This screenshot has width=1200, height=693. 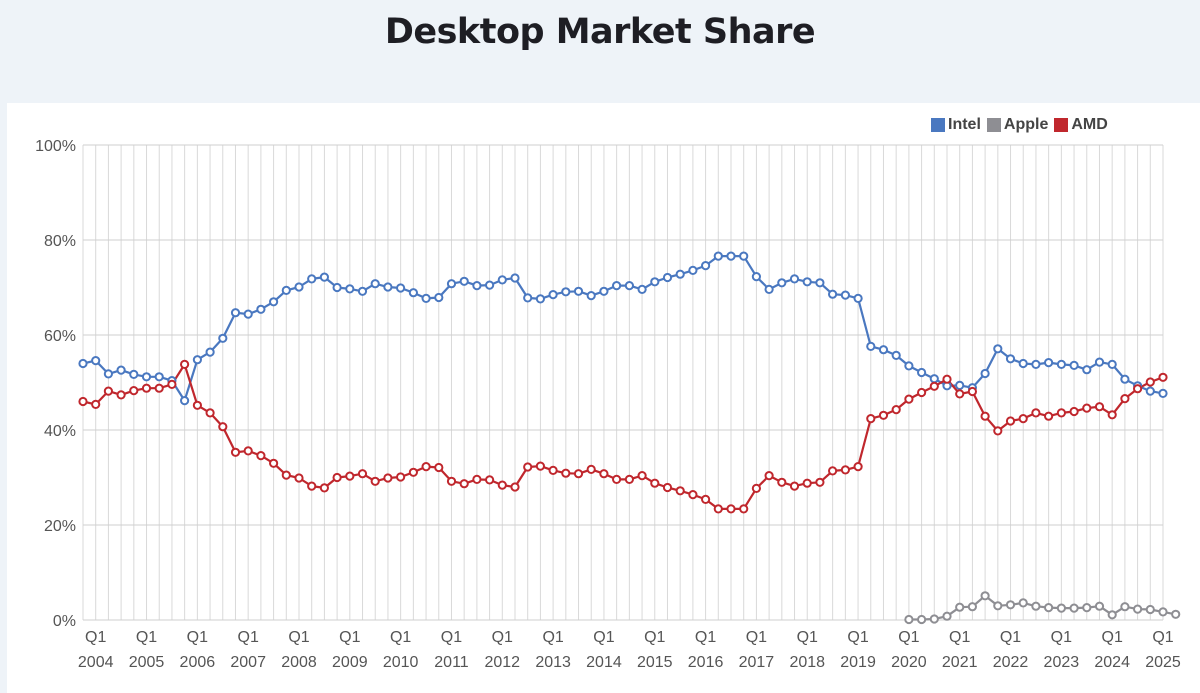 I want to click on header: Desktop Market Share, so click(x=600, y=51).